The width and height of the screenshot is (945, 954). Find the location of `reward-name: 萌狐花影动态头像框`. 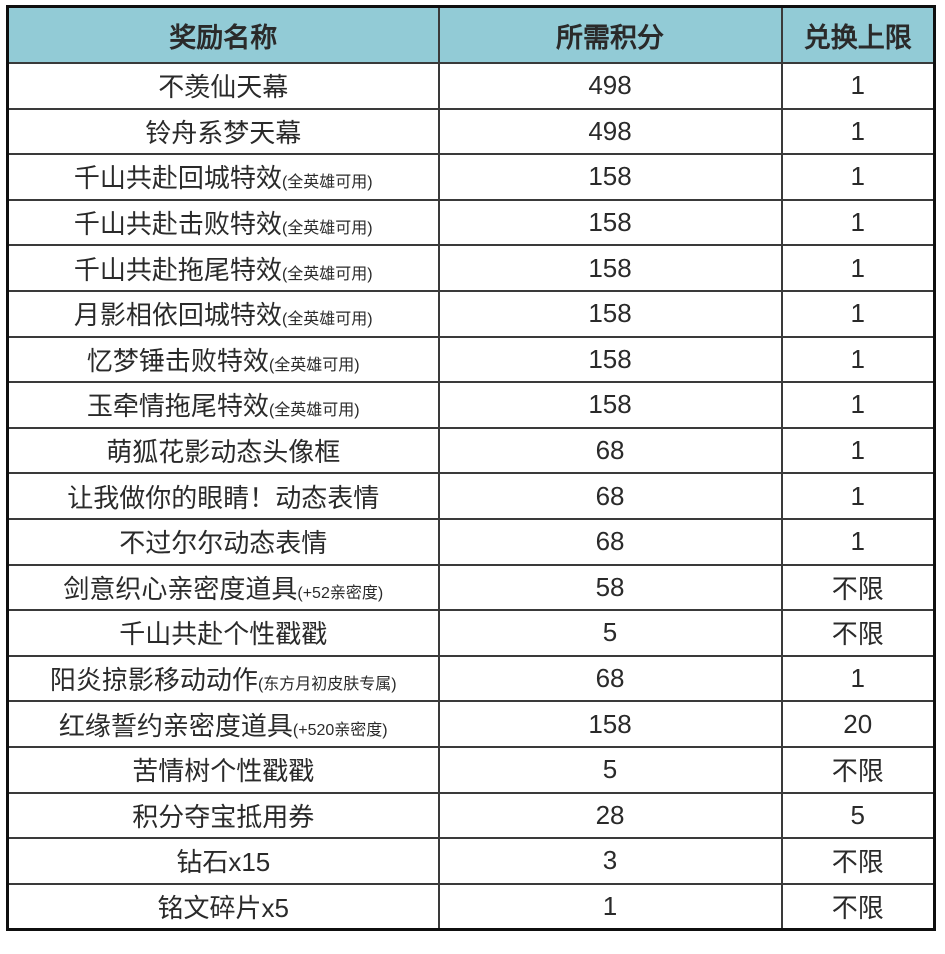

reward-name: 萌狐花影动态头像框 is located at coordinates (223, 452).